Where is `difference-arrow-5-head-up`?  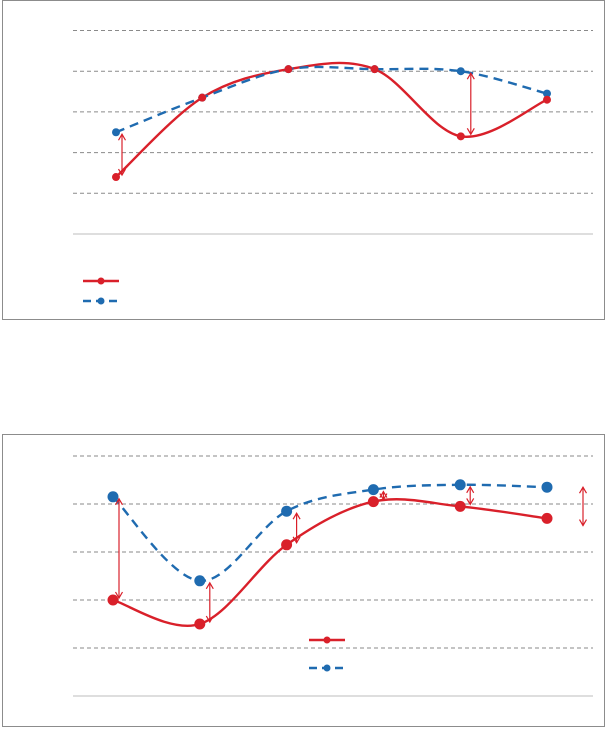 difference-arrow-5-head-up is located at coordinates (470, 489).